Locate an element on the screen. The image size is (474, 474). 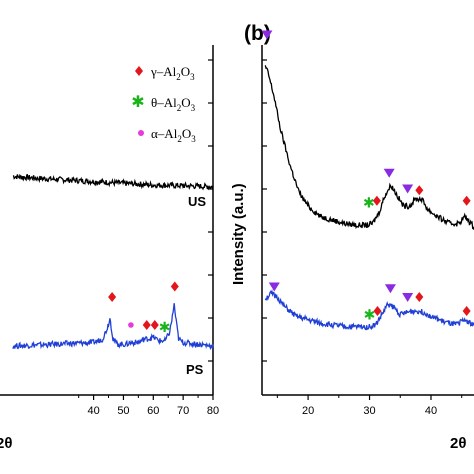
legend-star-marker: ✱ is located at coordinates (137, 102).